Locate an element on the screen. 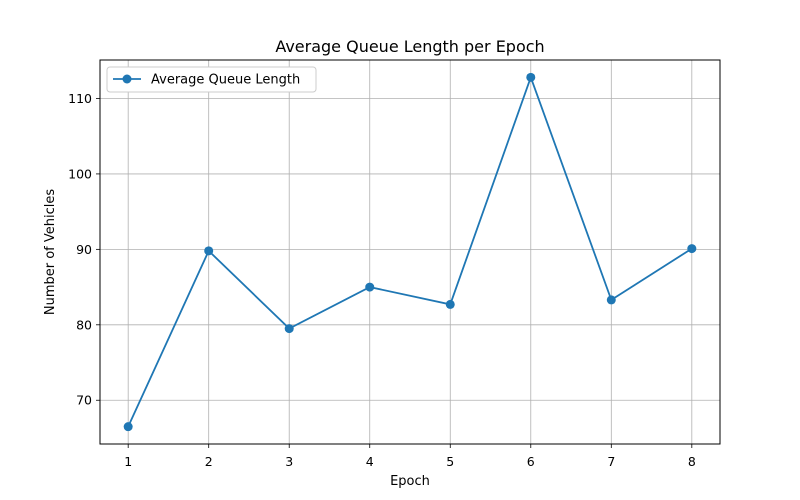 The width and height of the screenshot is (800, 500). legend-frame is located at coordinates (211, 79).